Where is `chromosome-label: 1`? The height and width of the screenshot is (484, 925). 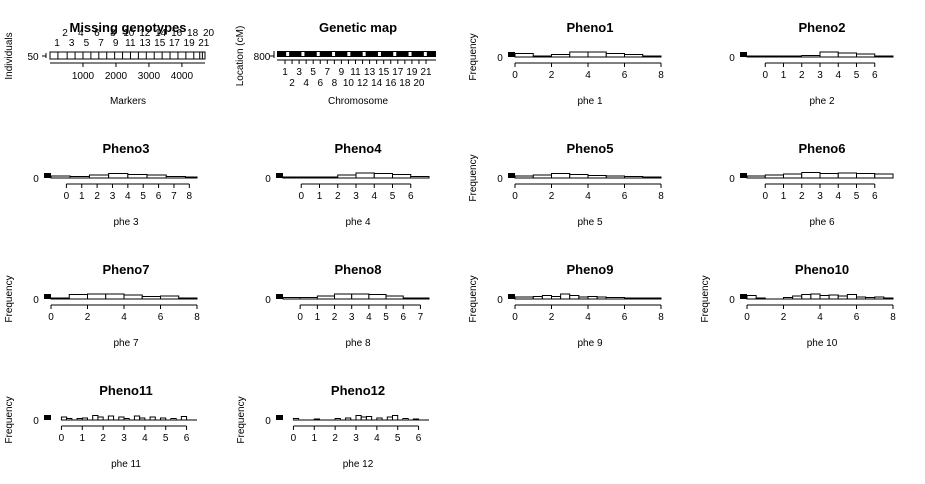
chromosome-label: 1 is located at coordinates (285, 72).